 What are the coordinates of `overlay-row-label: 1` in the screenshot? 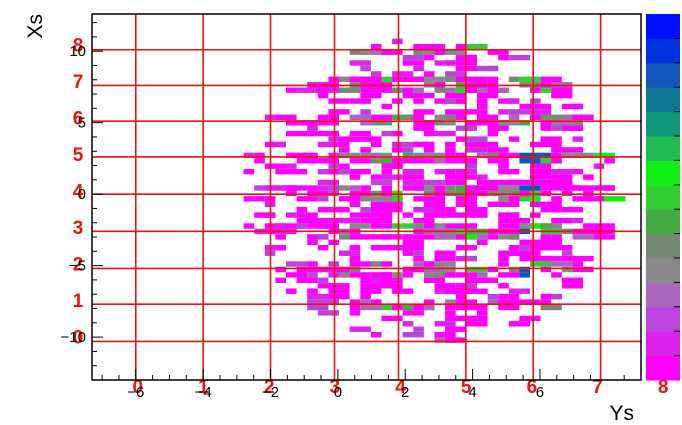 It's located at (78, 301).